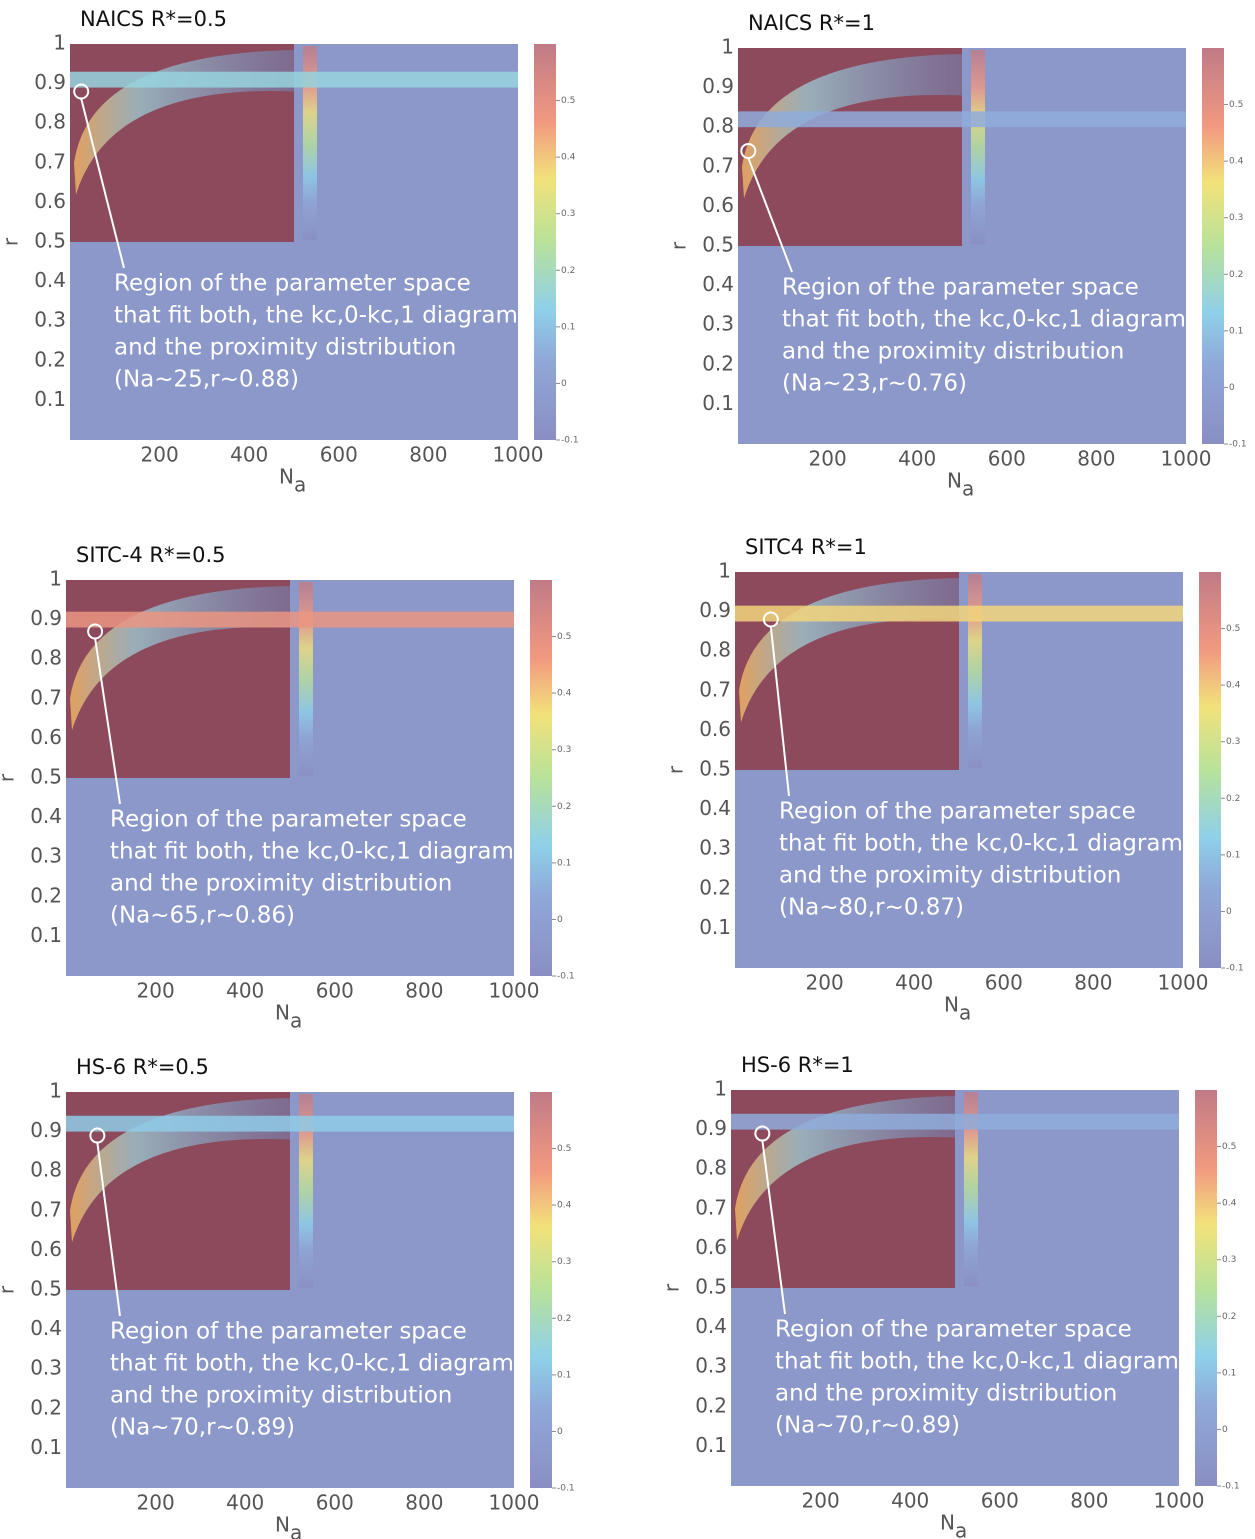 The width and height of the screenshot is (1255, 1539). Describe the element at coordinates (845, 1168) in the screenshot. I see `fit-region` at that location.